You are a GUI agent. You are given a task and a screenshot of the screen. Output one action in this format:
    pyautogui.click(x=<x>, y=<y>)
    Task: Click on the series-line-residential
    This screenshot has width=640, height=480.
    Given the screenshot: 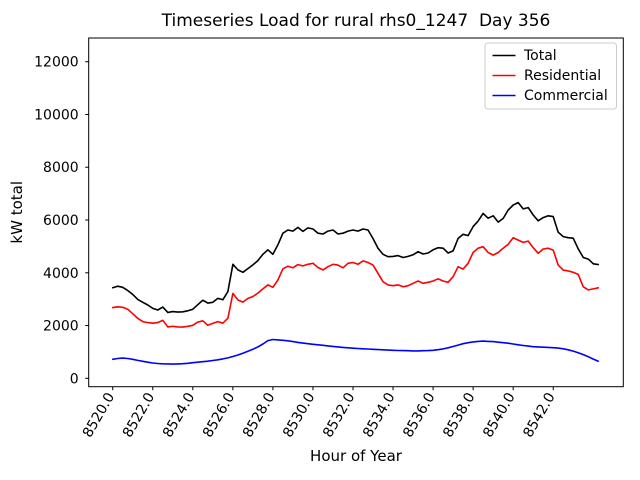 What is the action you would take?
    pyautogui.click(x=355, y=282)
    